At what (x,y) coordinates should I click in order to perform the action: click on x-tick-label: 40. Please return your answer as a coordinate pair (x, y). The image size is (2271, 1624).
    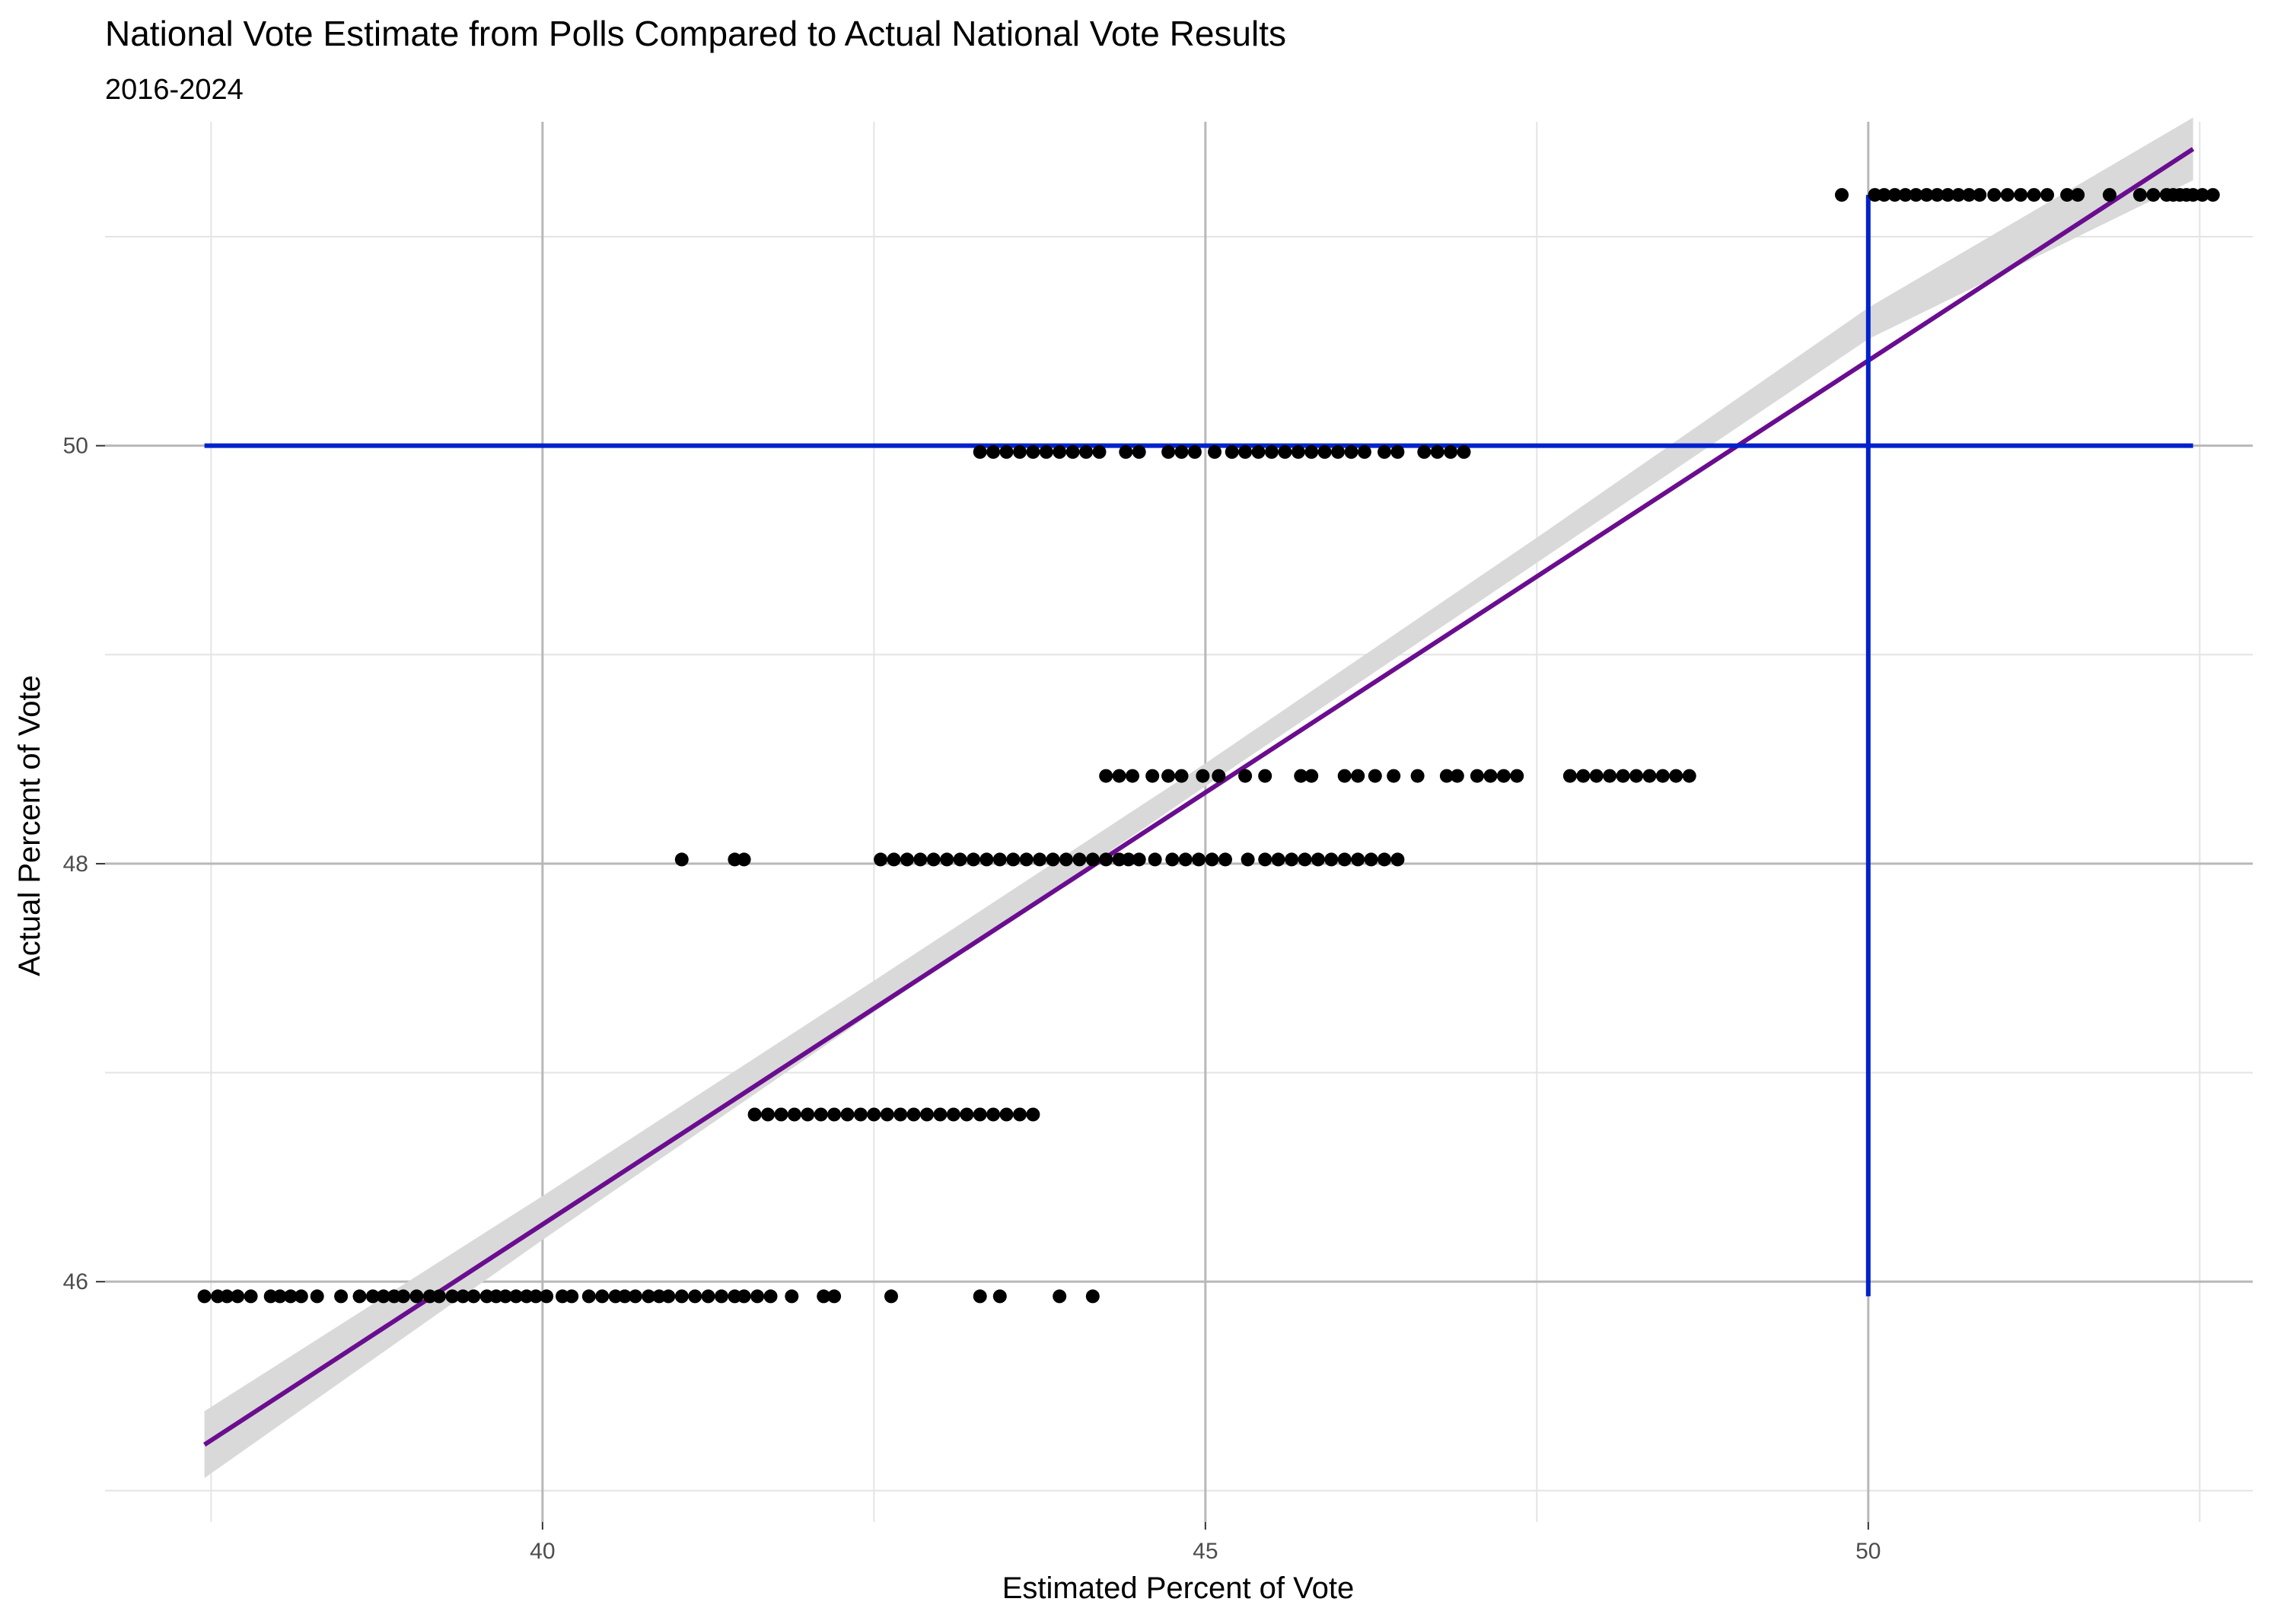
    Looking at the image, I should click on (543, 1551).